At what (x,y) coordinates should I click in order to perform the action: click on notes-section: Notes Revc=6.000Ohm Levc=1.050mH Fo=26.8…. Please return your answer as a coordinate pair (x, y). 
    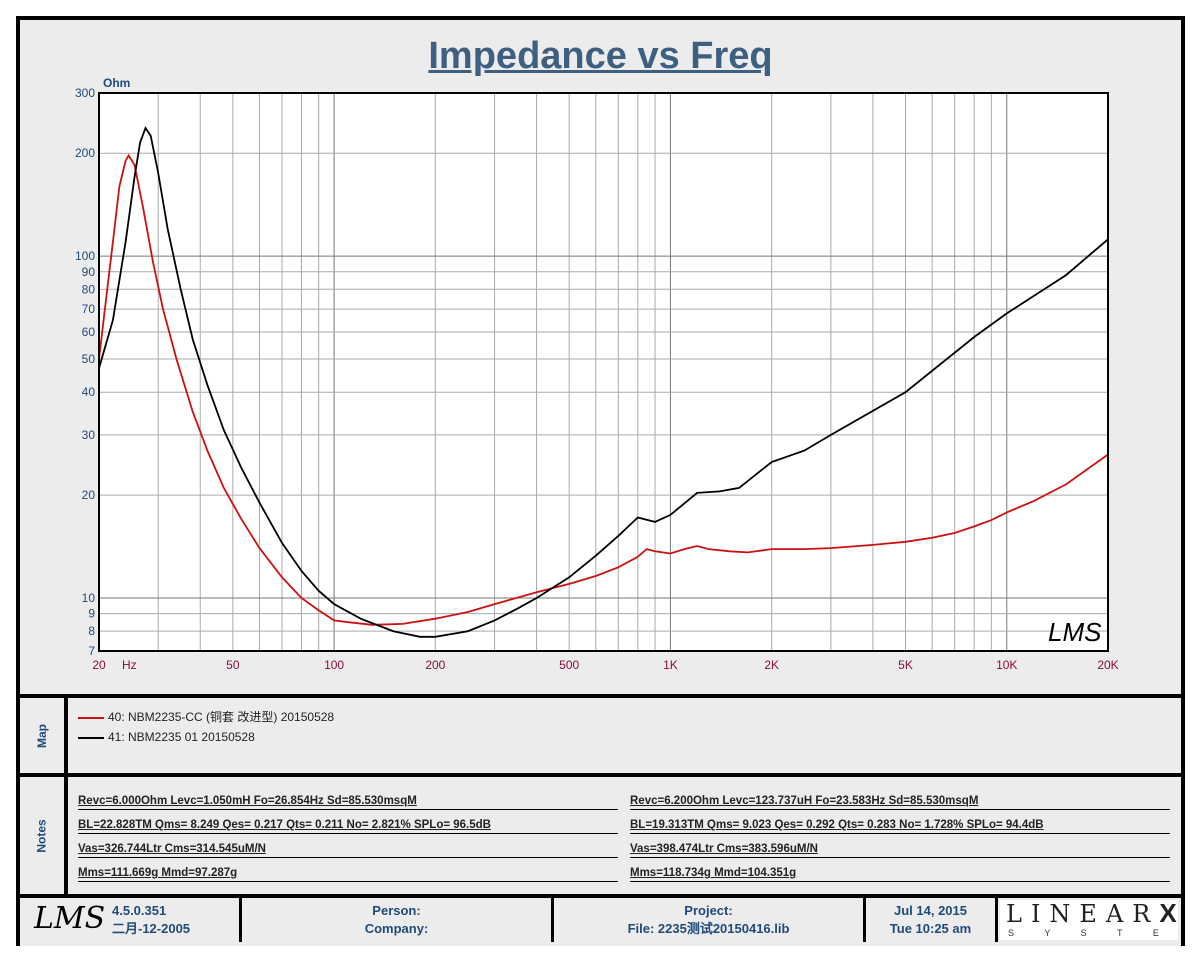
    Looking at the image, I should click on (600, 833).